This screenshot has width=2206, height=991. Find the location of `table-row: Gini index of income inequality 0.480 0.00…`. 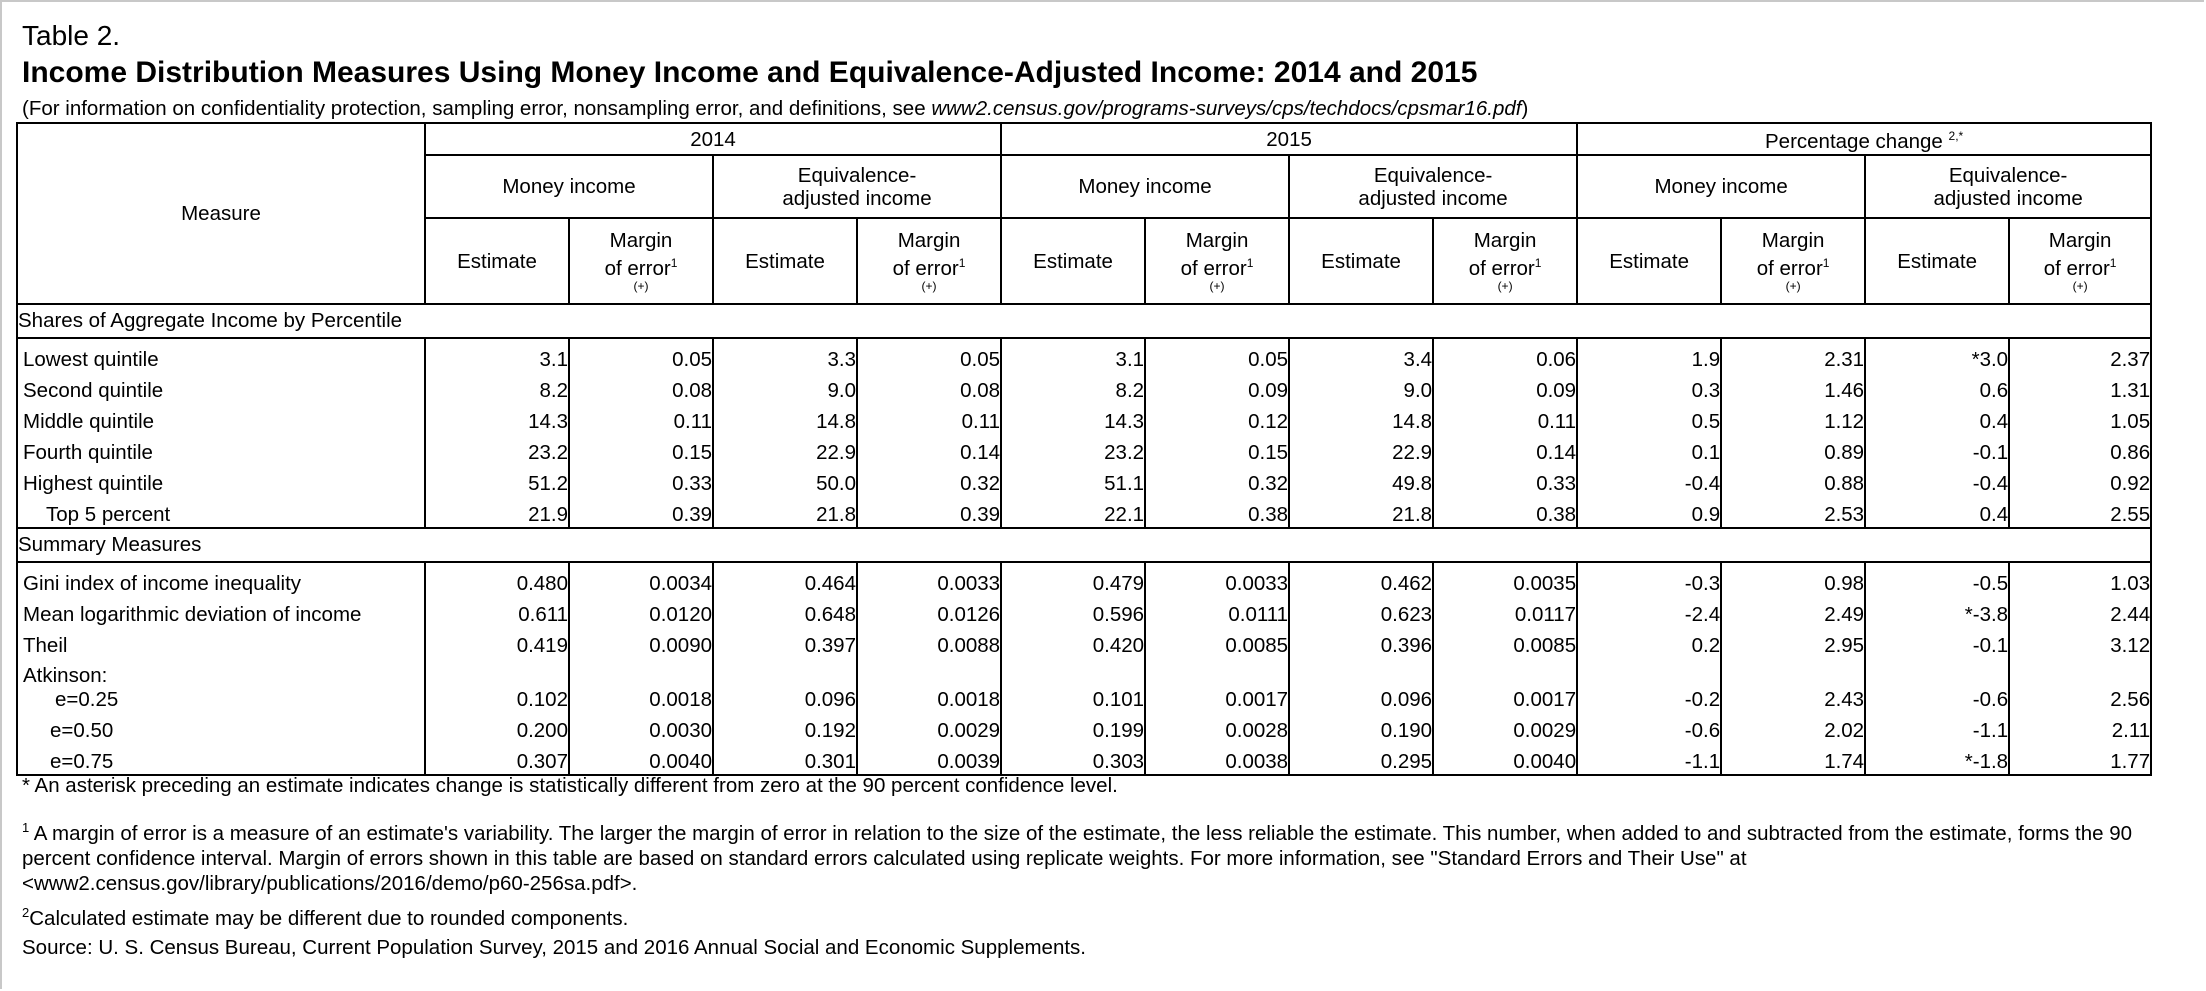

table-row: Gini index of income inequality 0.480 0.00… is located at coordinates (1084, 579).